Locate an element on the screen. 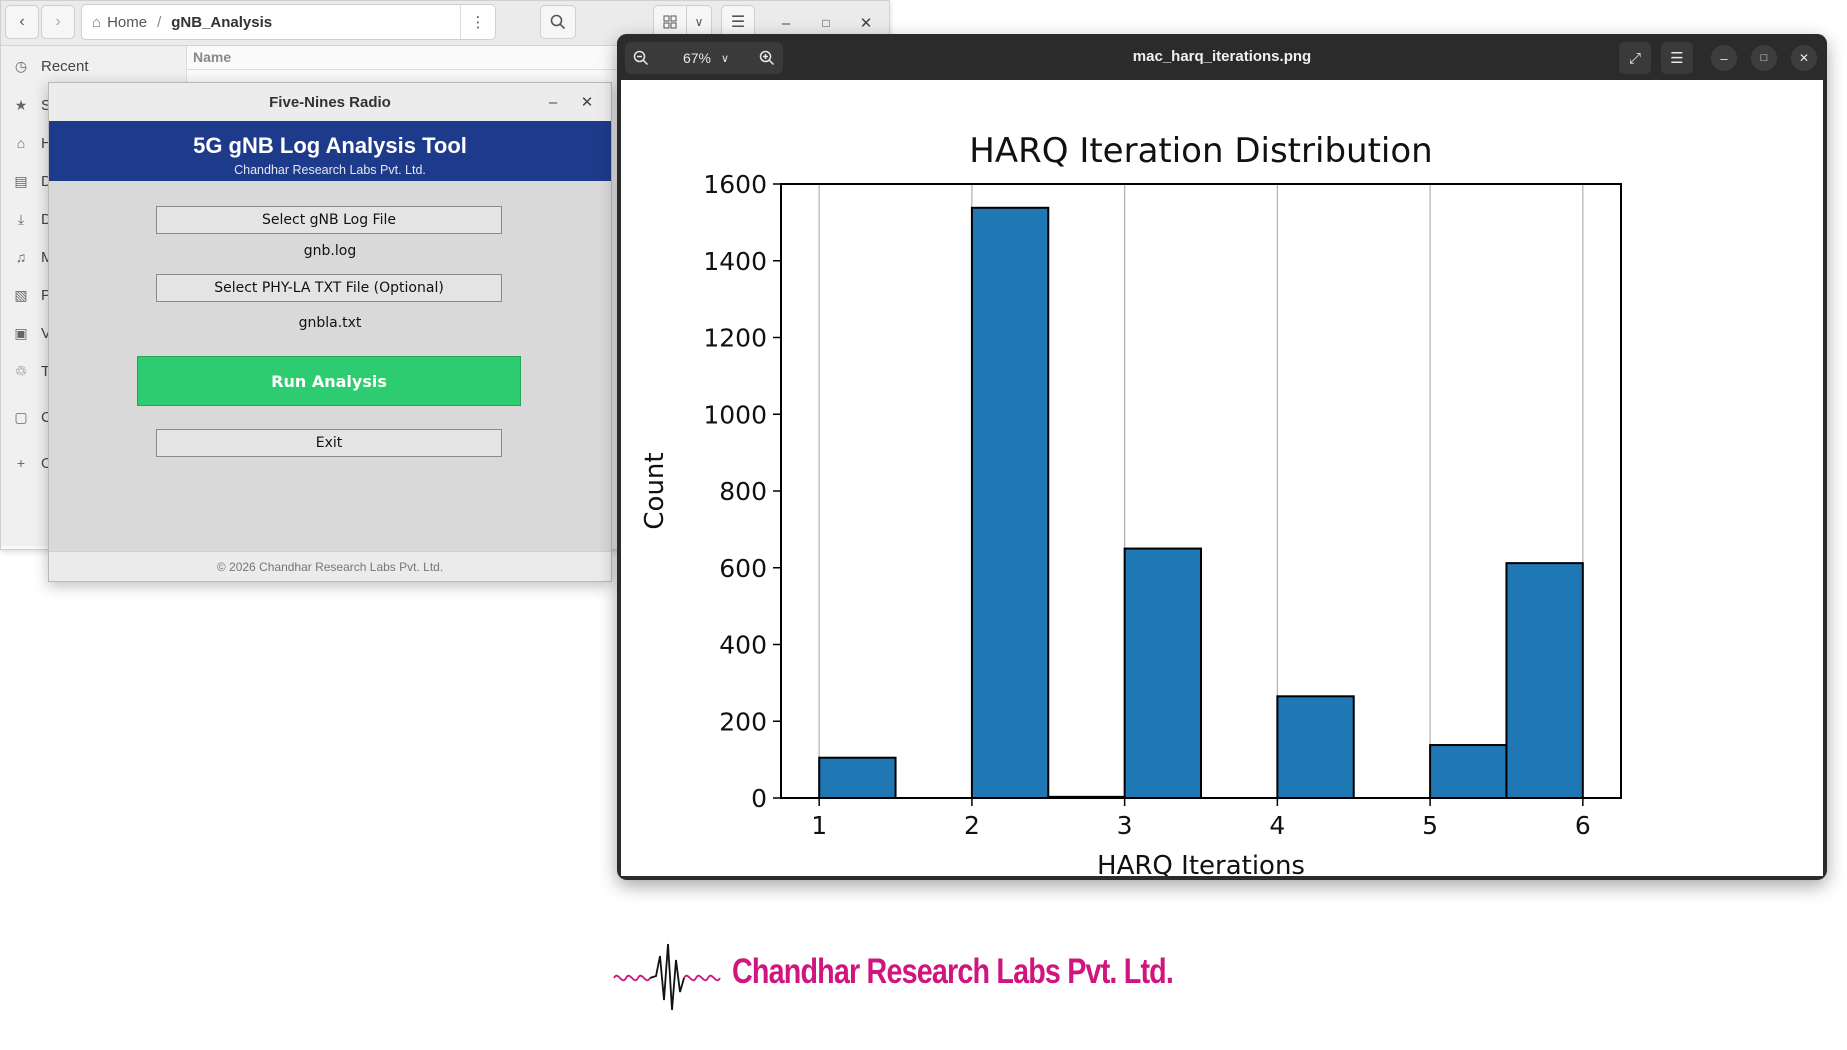 Image resolution: width=1847 pixels, height=1050 pixels. sidebar-item-recent: ◷ Recent is located at coordinates (50, 66).